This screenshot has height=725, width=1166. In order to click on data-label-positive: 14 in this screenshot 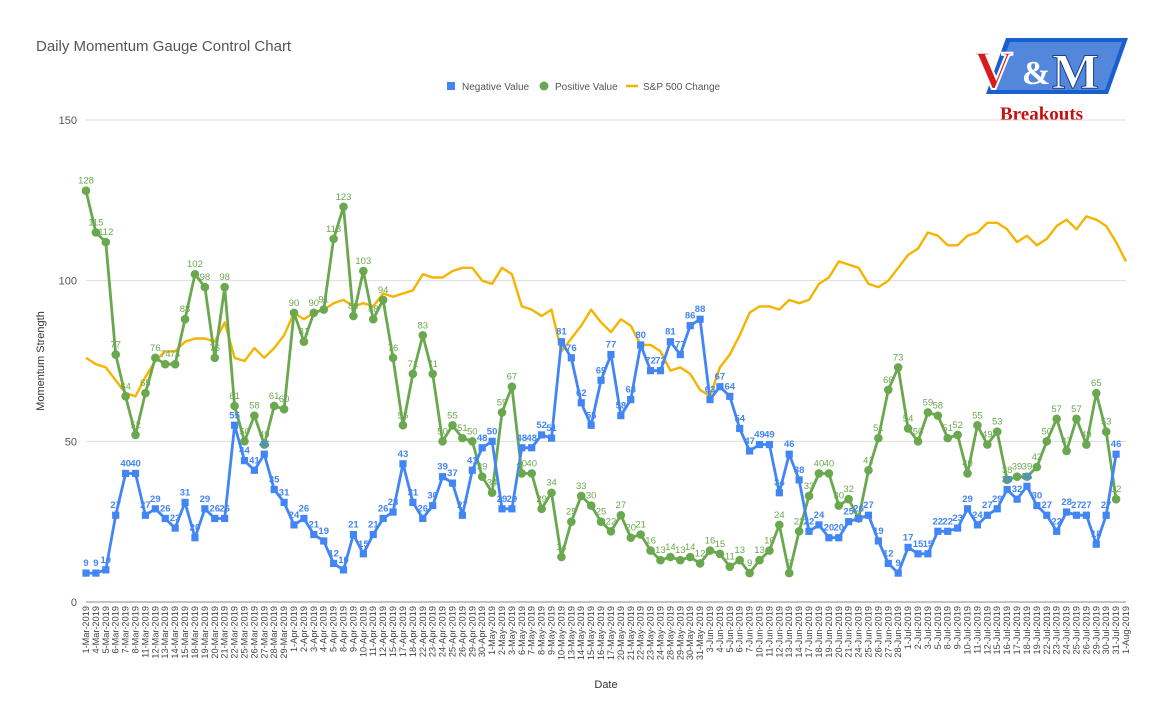, I will do `click(670, 547)`.